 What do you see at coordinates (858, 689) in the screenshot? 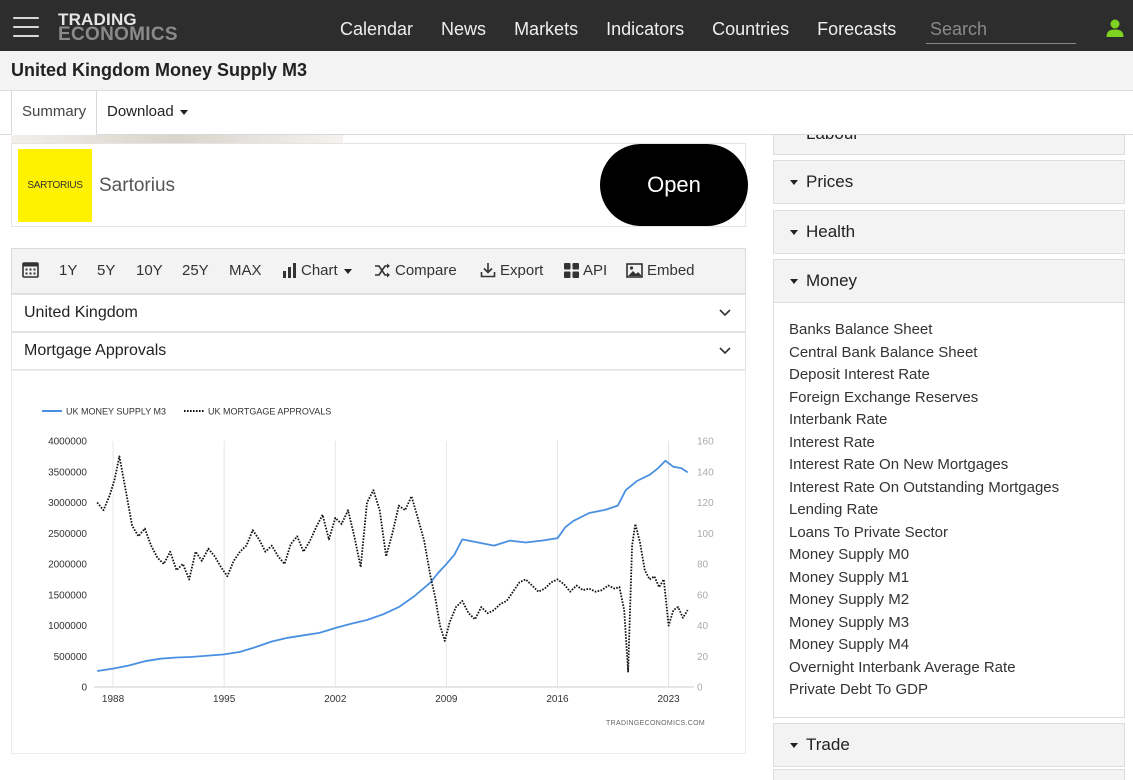
I see `sidebar-link-item: Private Debt To GDP` at bounding box center [858, 689].